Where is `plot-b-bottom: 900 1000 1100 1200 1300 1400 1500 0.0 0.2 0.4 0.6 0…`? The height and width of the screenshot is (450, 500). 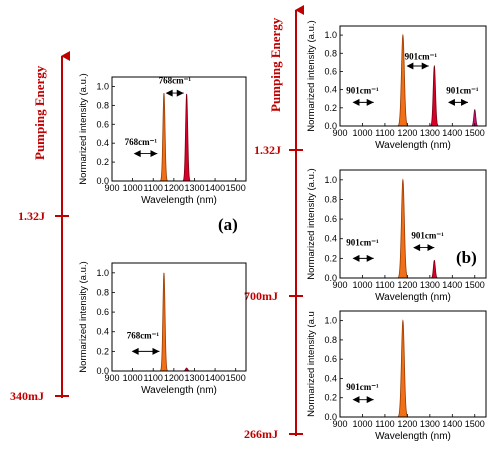 plot-b-bottom: 900 1000 1100 1200 1300 1400 1500 0.0 0.2 0.4 0.6 0… is located at coordinates (396, 376).